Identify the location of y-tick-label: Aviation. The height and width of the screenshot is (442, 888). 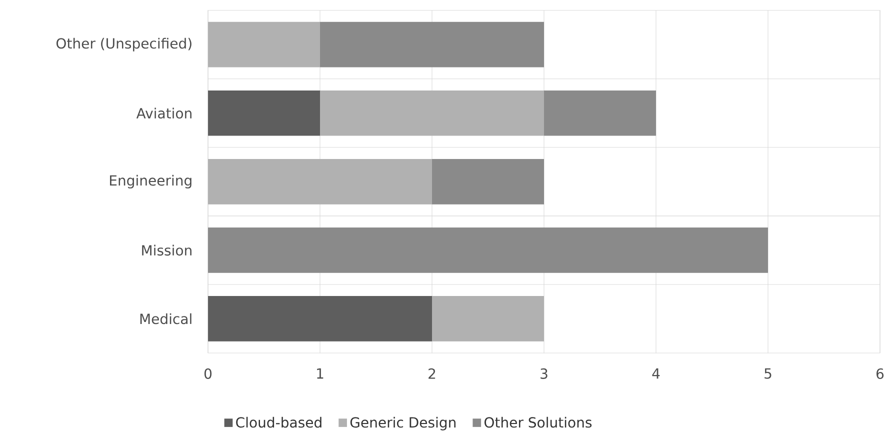
(164, 113).